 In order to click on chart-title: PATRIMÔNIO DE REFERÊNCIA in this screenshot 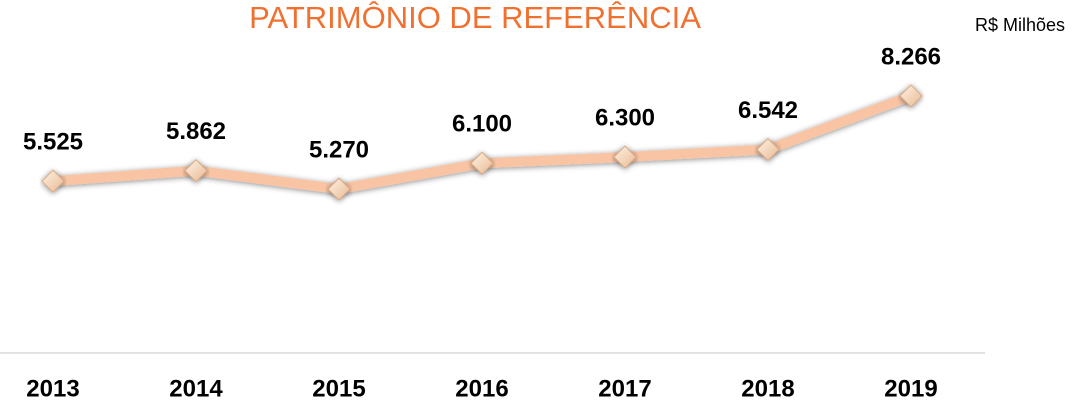, I will do `click(475, 17)`.